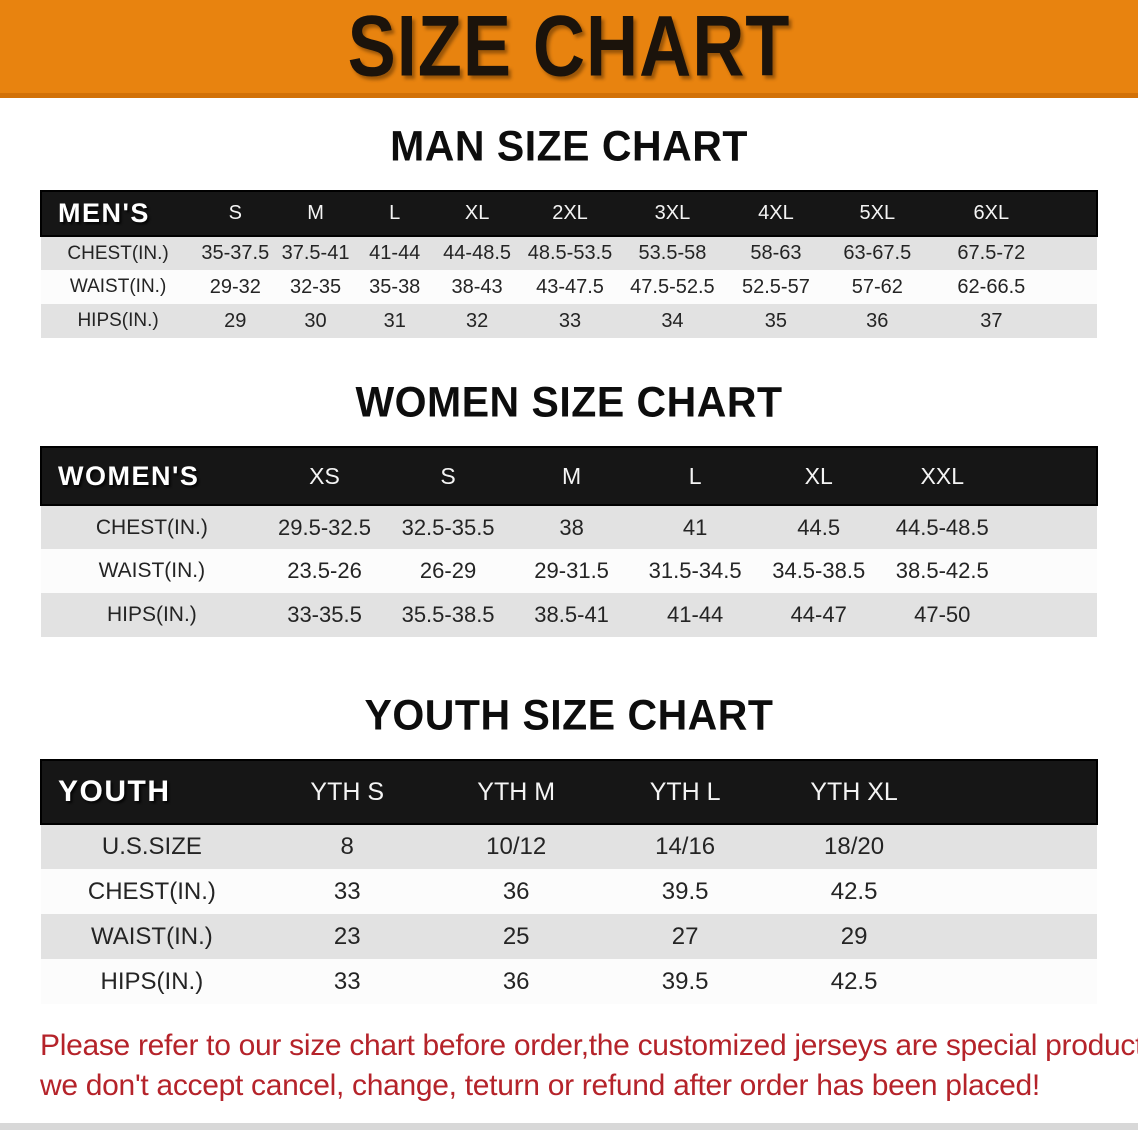 The image size is (1138, 1132). I want to click on size-value-cell: 38.5-42.5, so click(942, 570).